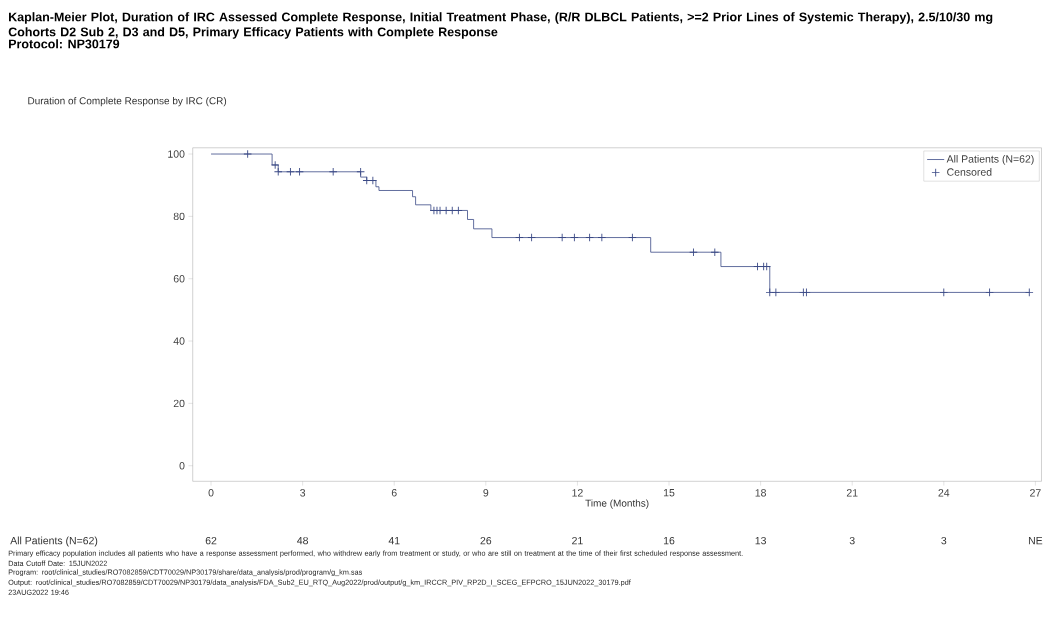 The height and width of the screenshot is (633, 1046). Describe the element at coordinates (500, 25) in the screenshot. I see `chart-title: Kaplan-Meier Plot, Duration of IRC Assessed Complete Response, Initial Treatment Phase, (R/R DLBCL Patients, >=2 Prior Lines of Systemic Therapy), 2.5/10/30 mg Cohorts D2 Sub 2, D3 and D5, Primary Efficacy Patients with Complete Response` at that location.